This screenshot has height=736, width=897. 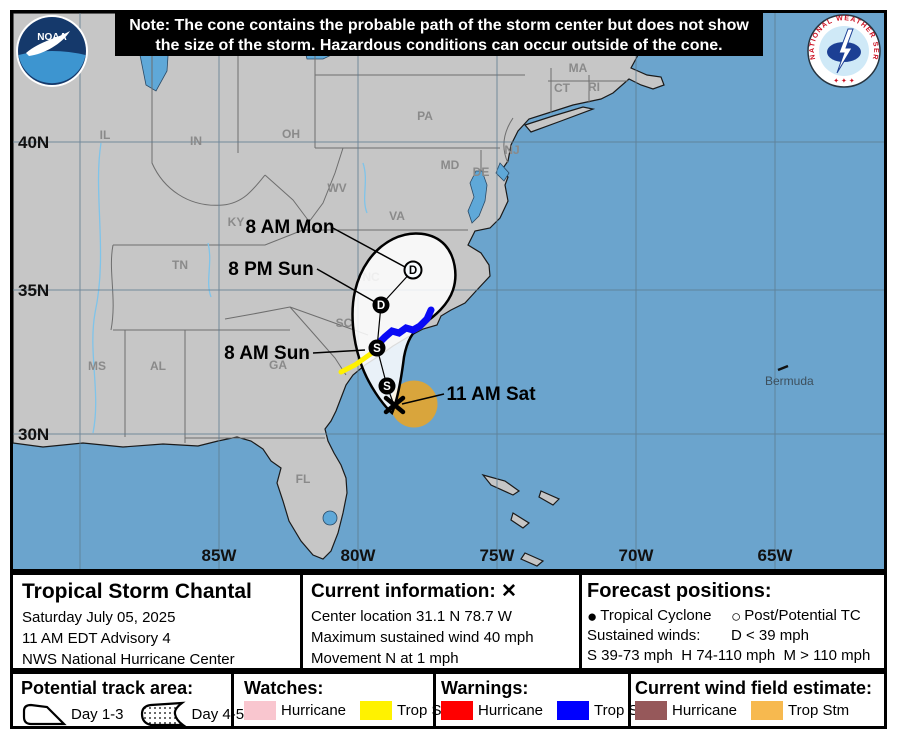 I want to click on state-label: IN, so click(x=196, y=141).